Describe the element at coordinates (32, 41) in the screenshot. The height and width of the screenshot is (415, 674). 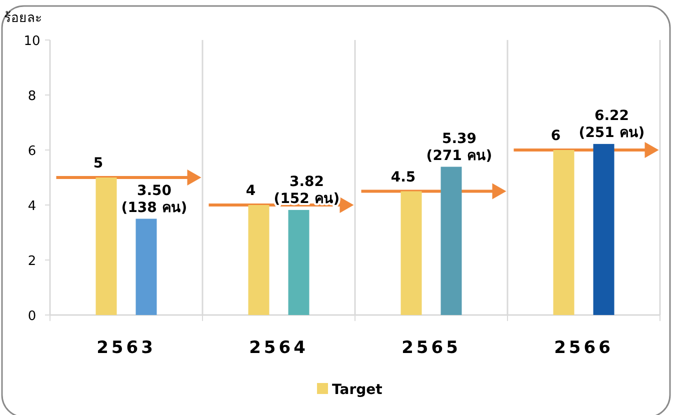
I see `y-tick-label: 10` at that location.